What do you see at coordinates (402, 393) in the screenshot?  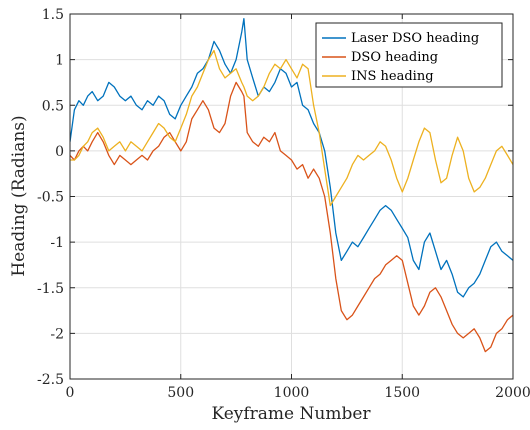 I see `x-tick-label: 1500` at bounding box center [402, 393].